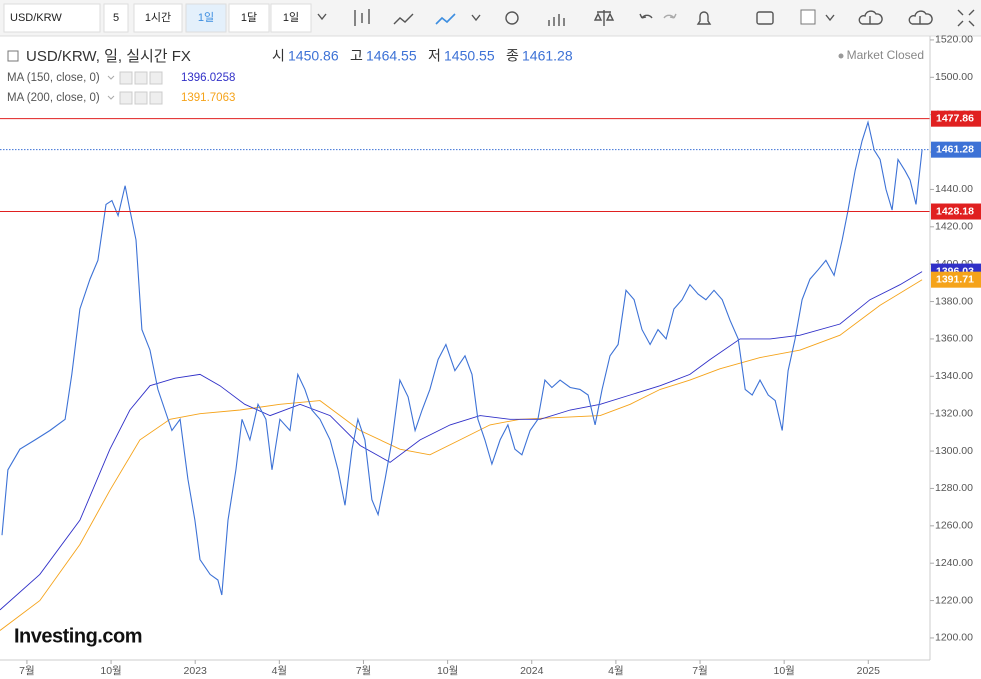 The image size is (981, 679). I want to click on area-icon, so click(403, 19).